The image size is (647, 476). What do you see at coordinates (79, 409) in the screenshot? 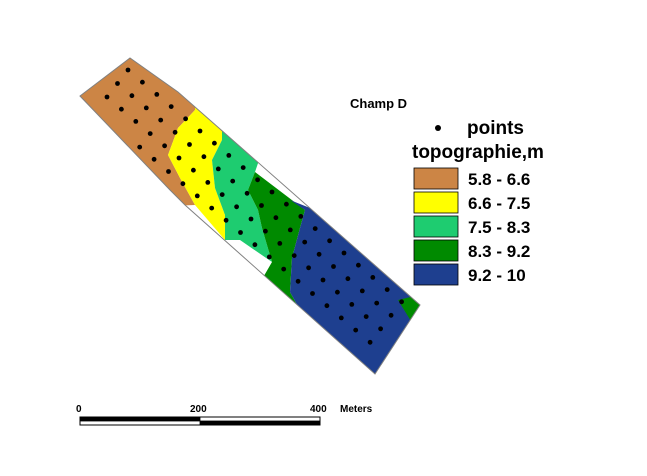
I see `scale-tick-label: 0` at bounding box center [79, 409].